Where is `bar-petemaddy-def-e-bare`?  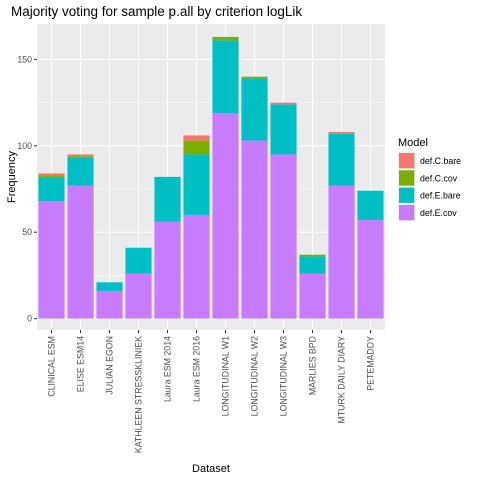 bar-petemaddy-def-e-bare is located at coordinates (370, 205).